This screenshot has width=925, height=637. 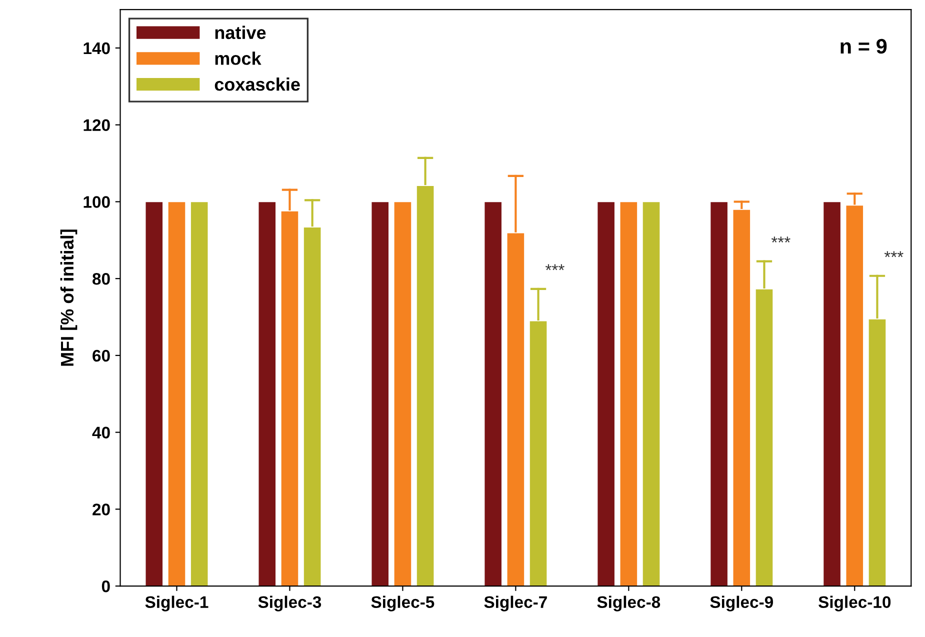 I want to click on y-tick-label: 60, so click(x=101, y=356).